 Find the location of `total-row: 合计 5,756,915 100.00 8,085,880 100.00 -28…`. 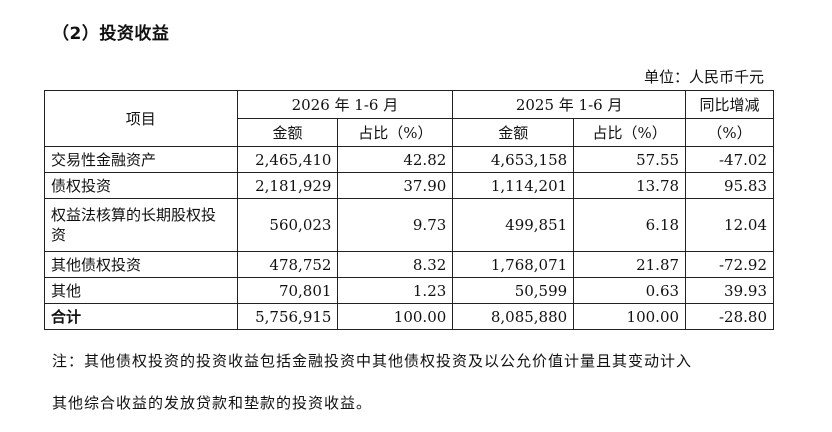

total-row: 合计 5,756,915 100.00 8,085,880 100.00 -28… is located at coordinates (409, 316).